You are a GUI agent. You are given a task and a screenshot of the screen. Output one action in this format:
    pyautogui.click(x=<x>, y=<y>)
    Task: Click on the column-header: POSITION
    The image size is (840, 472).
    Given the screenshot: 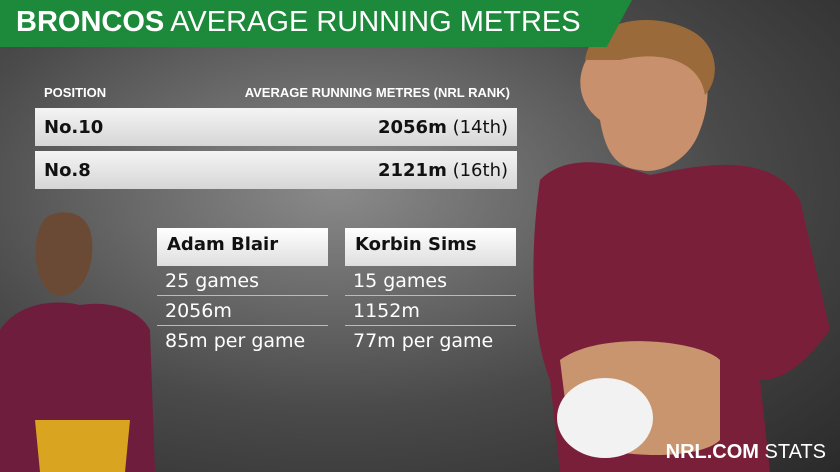 What is the action you would take?
    pyautogui.click(x=75, y=92)
    